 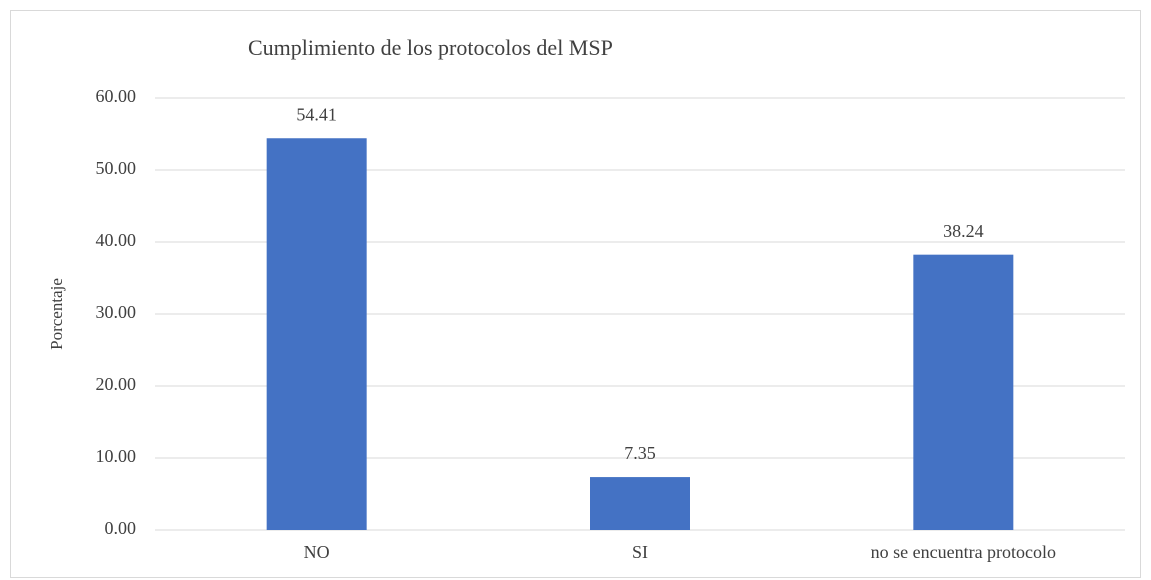 I want to click on y-tick-label: 60.00, so click(x=116, y=96).